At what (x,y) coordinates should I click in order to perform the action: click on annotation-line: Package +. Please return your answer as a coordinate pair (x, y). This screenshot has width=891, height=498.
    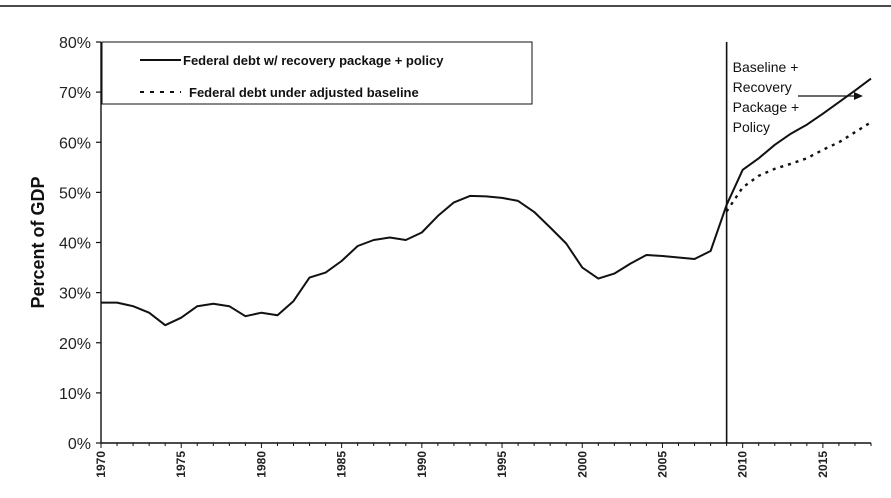
    Looking at the image, I should click on (766, 107).